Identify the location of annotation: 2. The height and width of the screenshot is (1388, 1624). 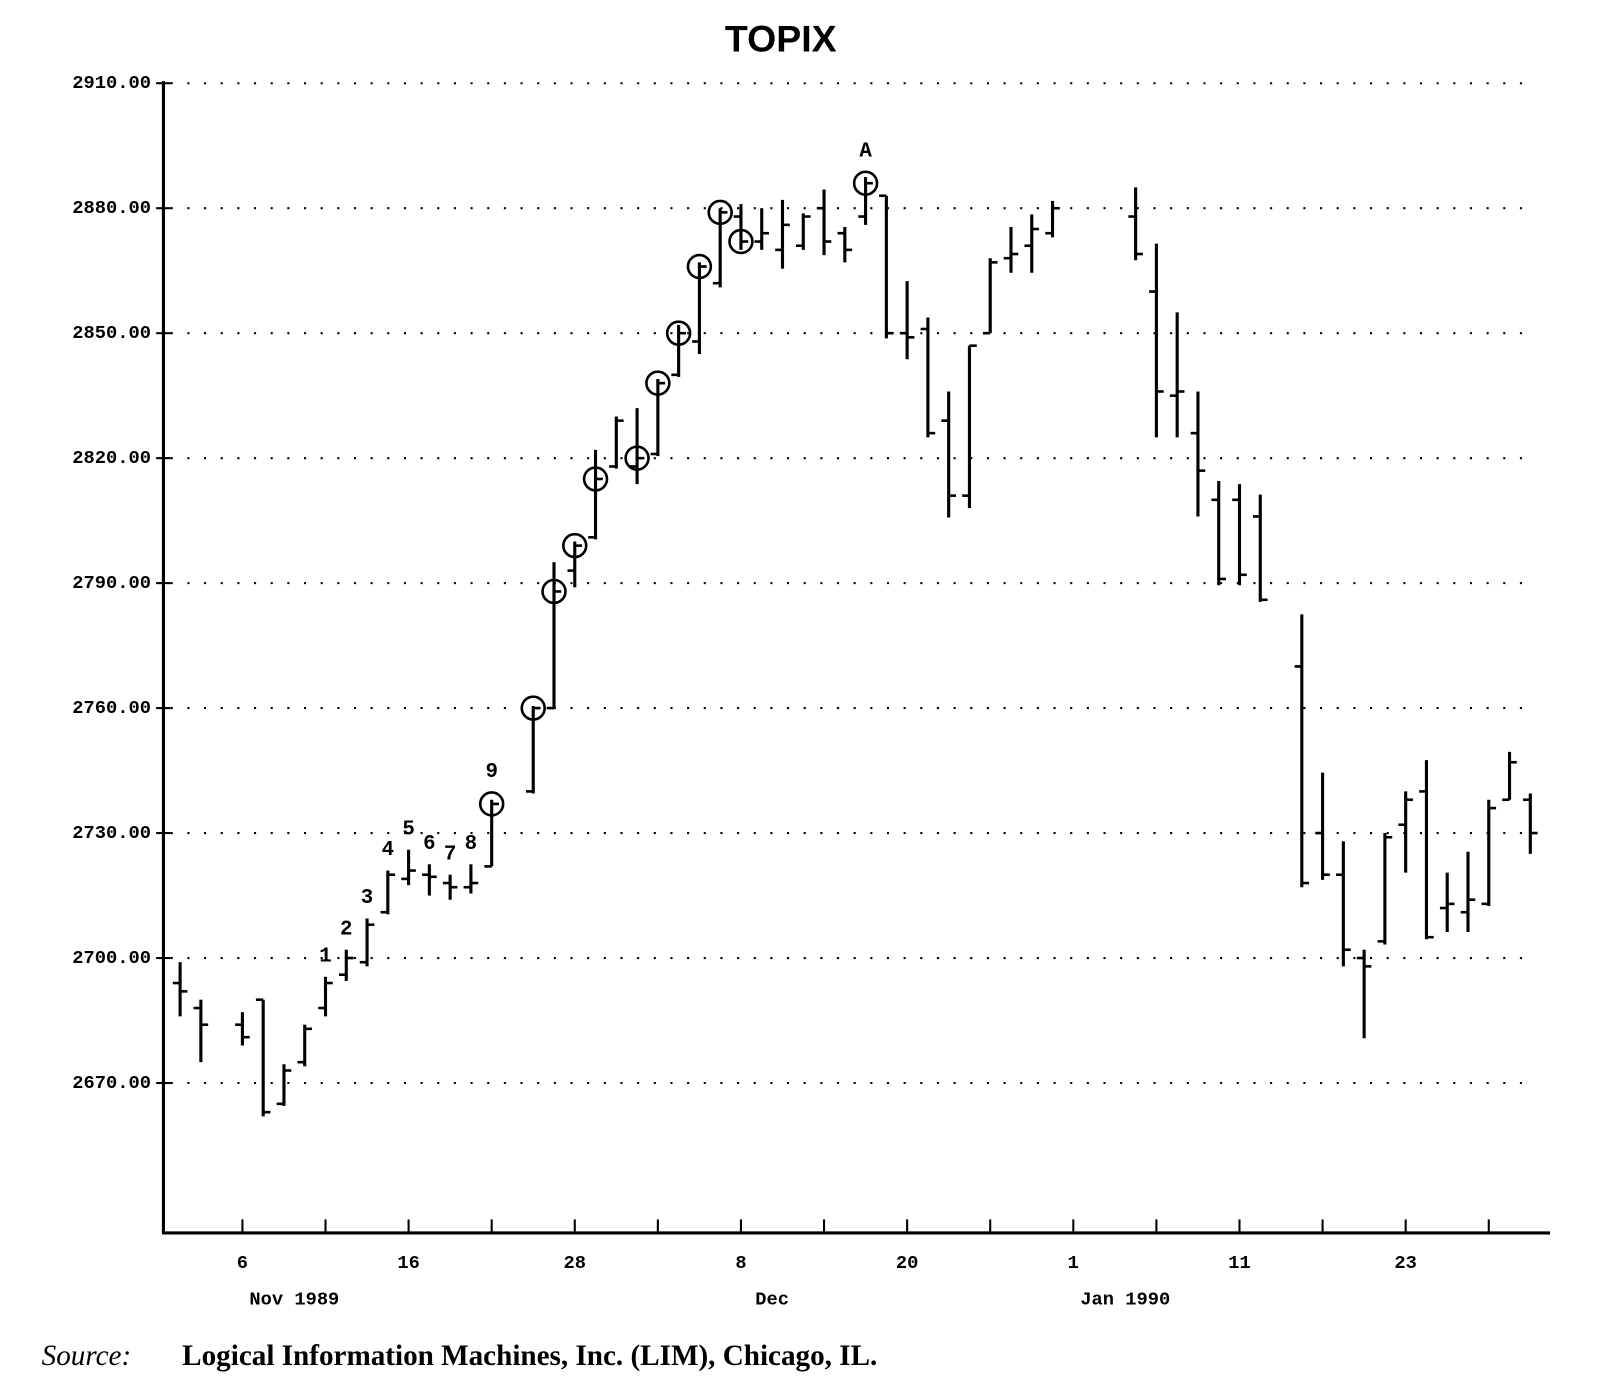
(346, 929).